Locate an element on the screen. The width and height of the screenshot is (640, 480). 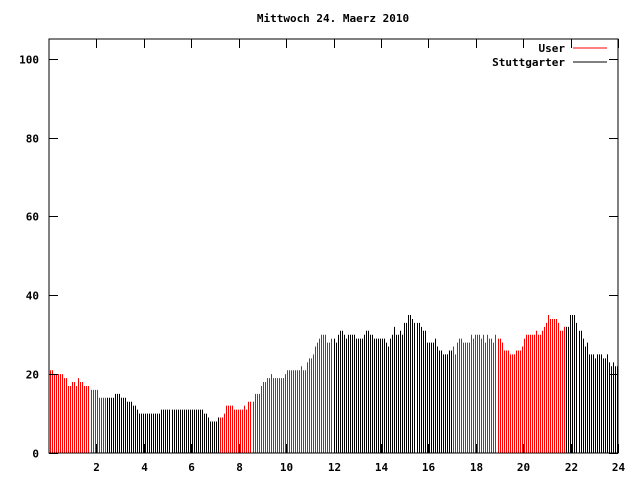
chart-title: Mittwoch 24. Maerz 2010 is located at coordinates (333, 18).